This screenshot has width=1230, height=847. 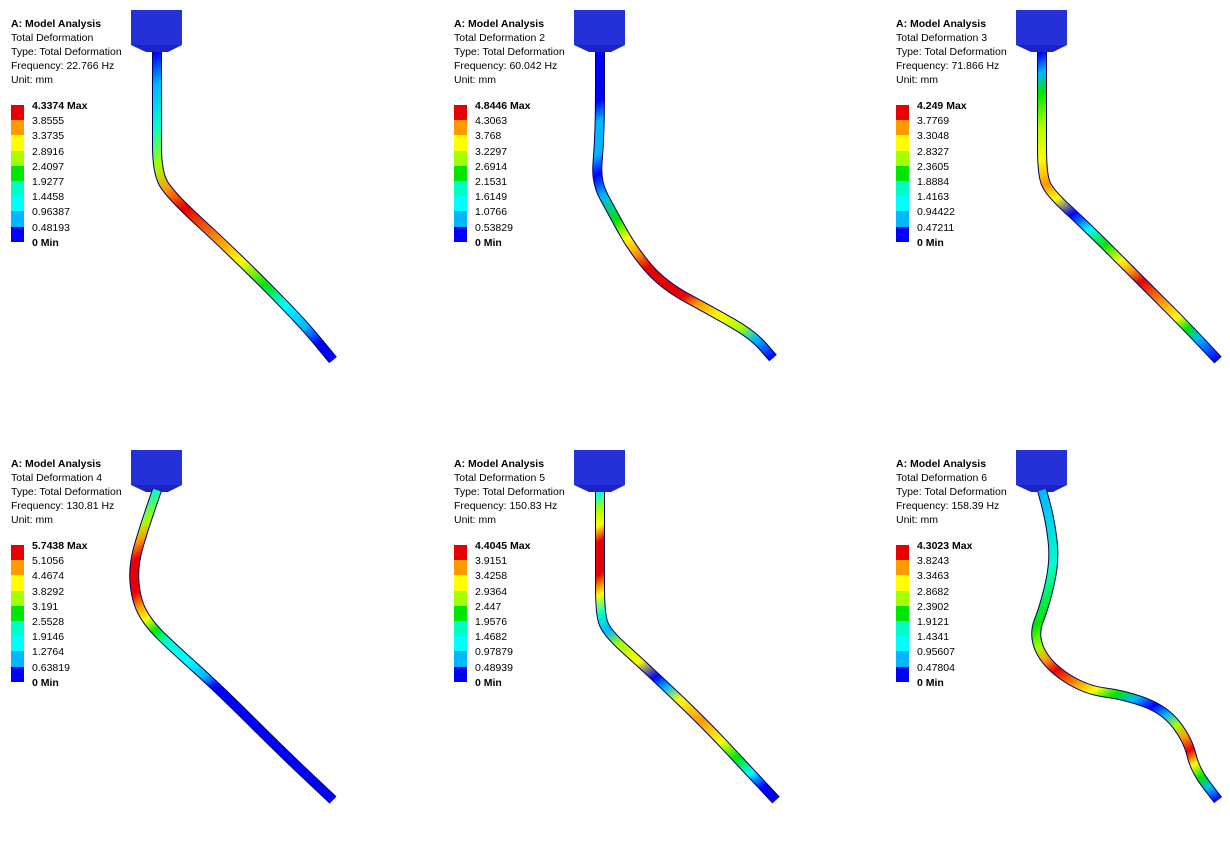 What do you see at coordinates (933, 151) in the screenshot?
I see `legend-level: 2.8327` at bounding box center [933, 151].